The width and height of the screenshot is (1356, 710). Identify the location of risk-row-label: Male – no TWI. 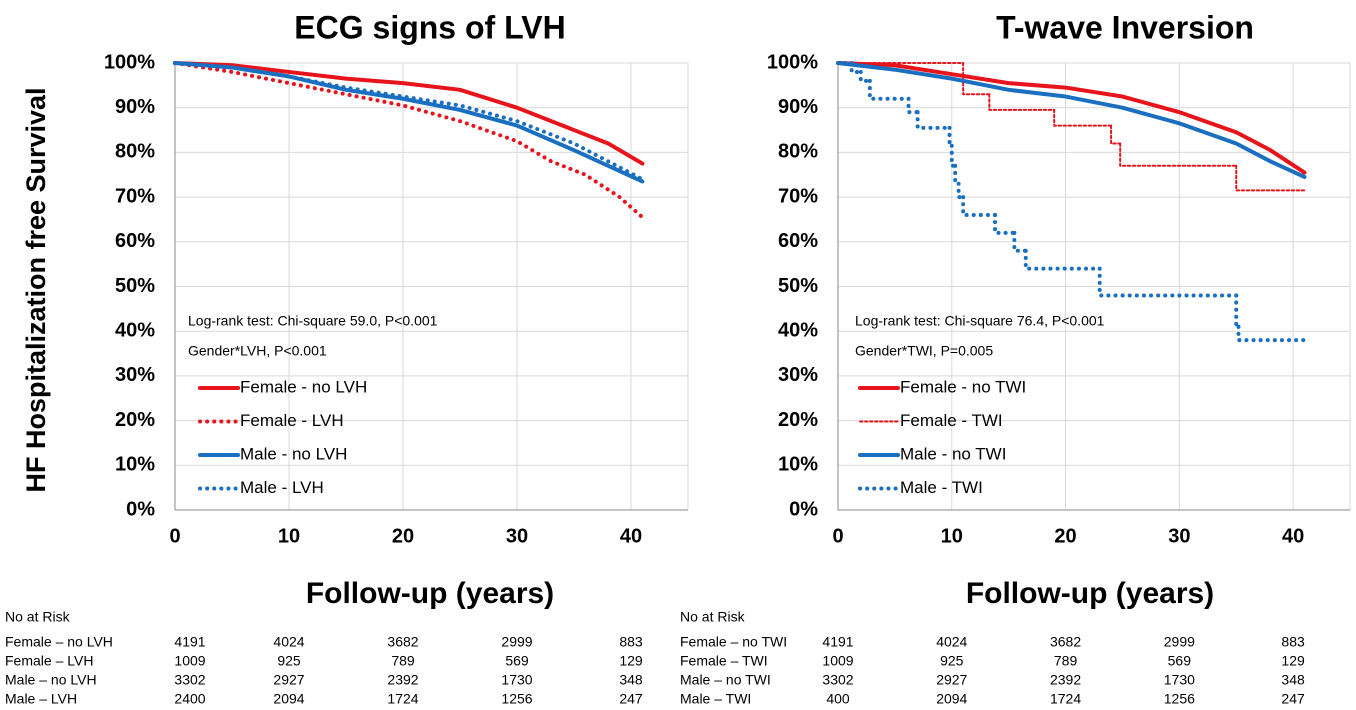
(725, 680).